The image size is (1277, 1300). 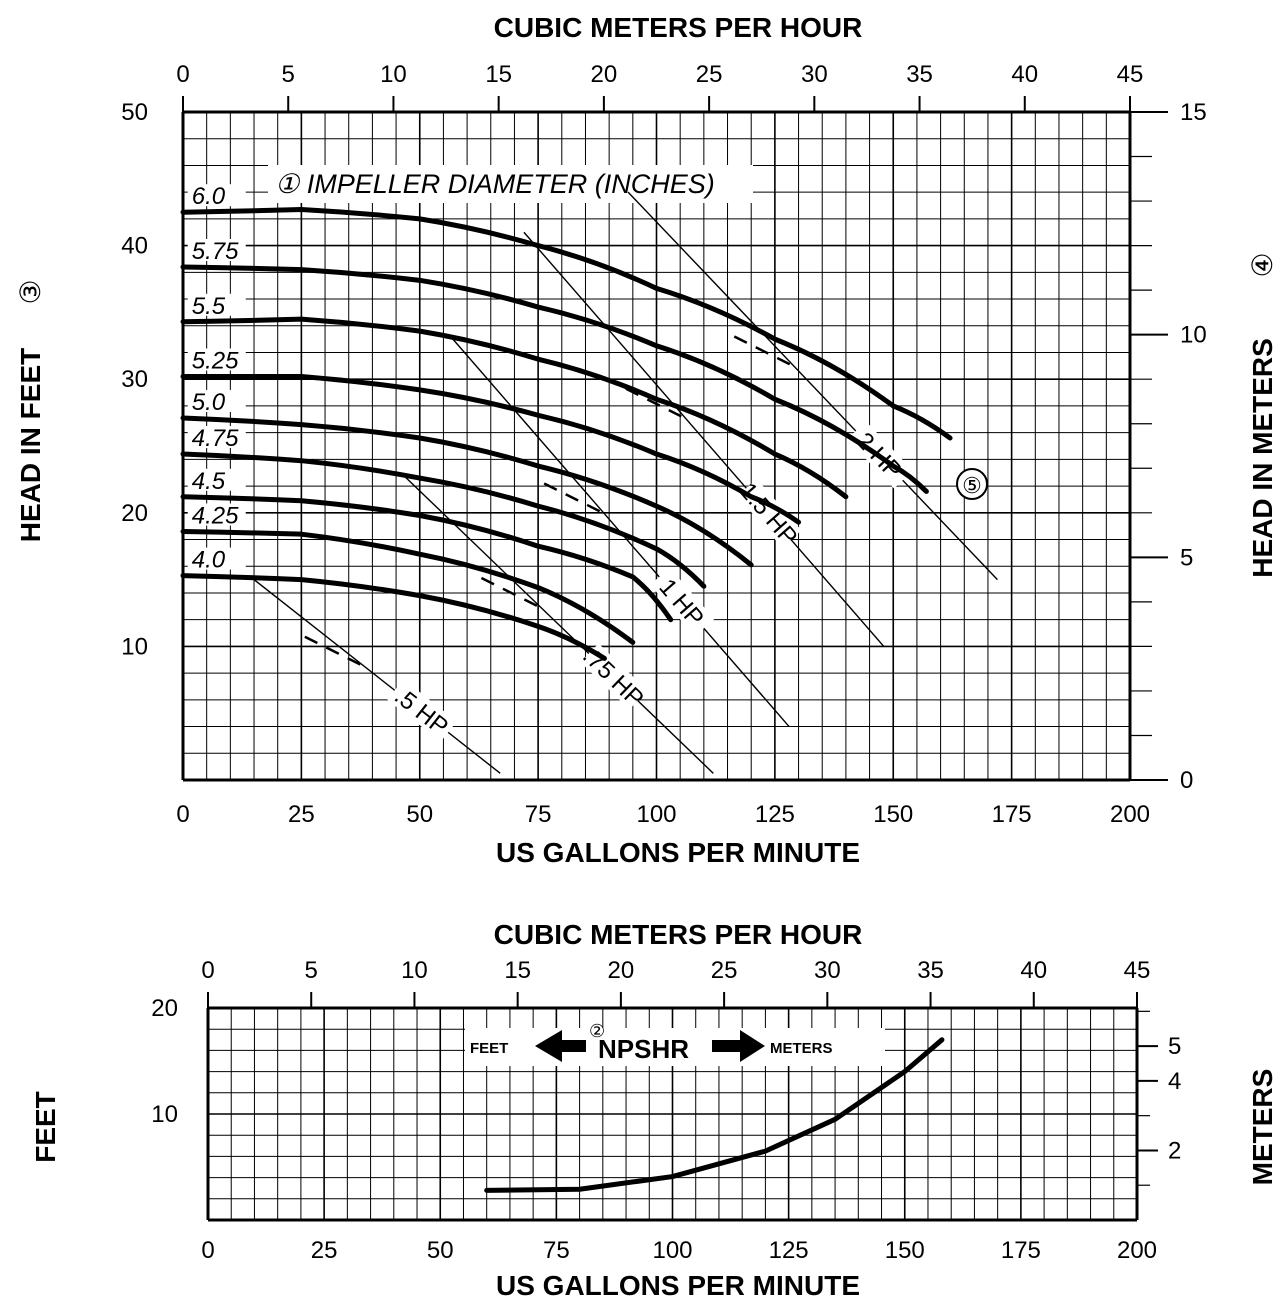 What do you see at coordinates (1186, 780) in the screenshot?
I see `y2-tick-label: 0` at bounding box center [1186, 780].